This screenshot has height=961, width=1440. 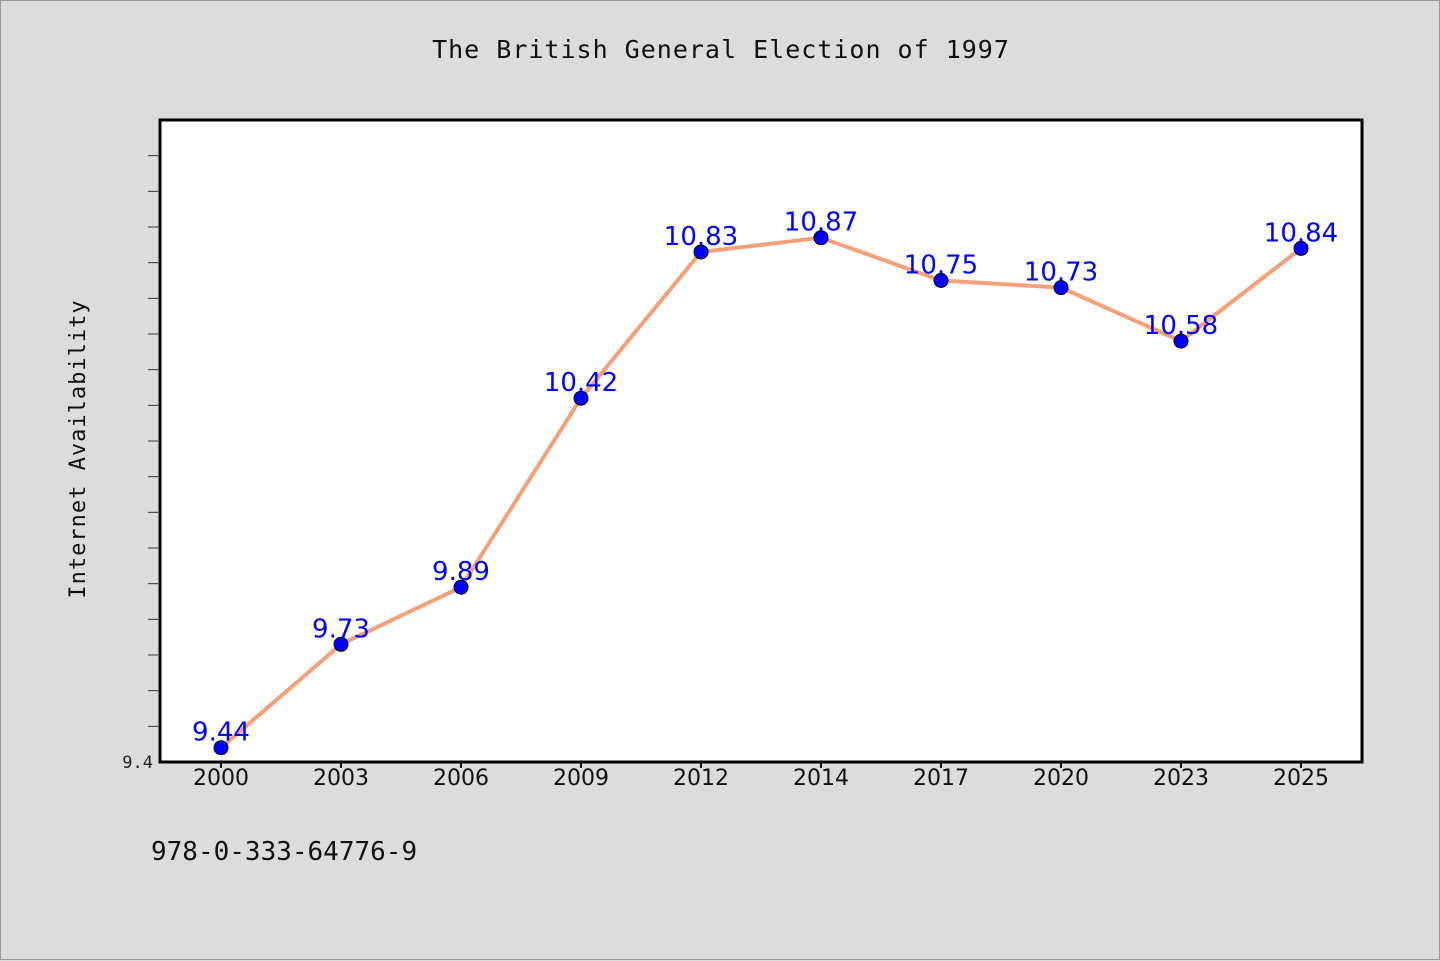 What do you see at coordinates (821, 778) in the screenshot?
I see `x-tick-label-5: 2014` at bounding box center [821, 778].